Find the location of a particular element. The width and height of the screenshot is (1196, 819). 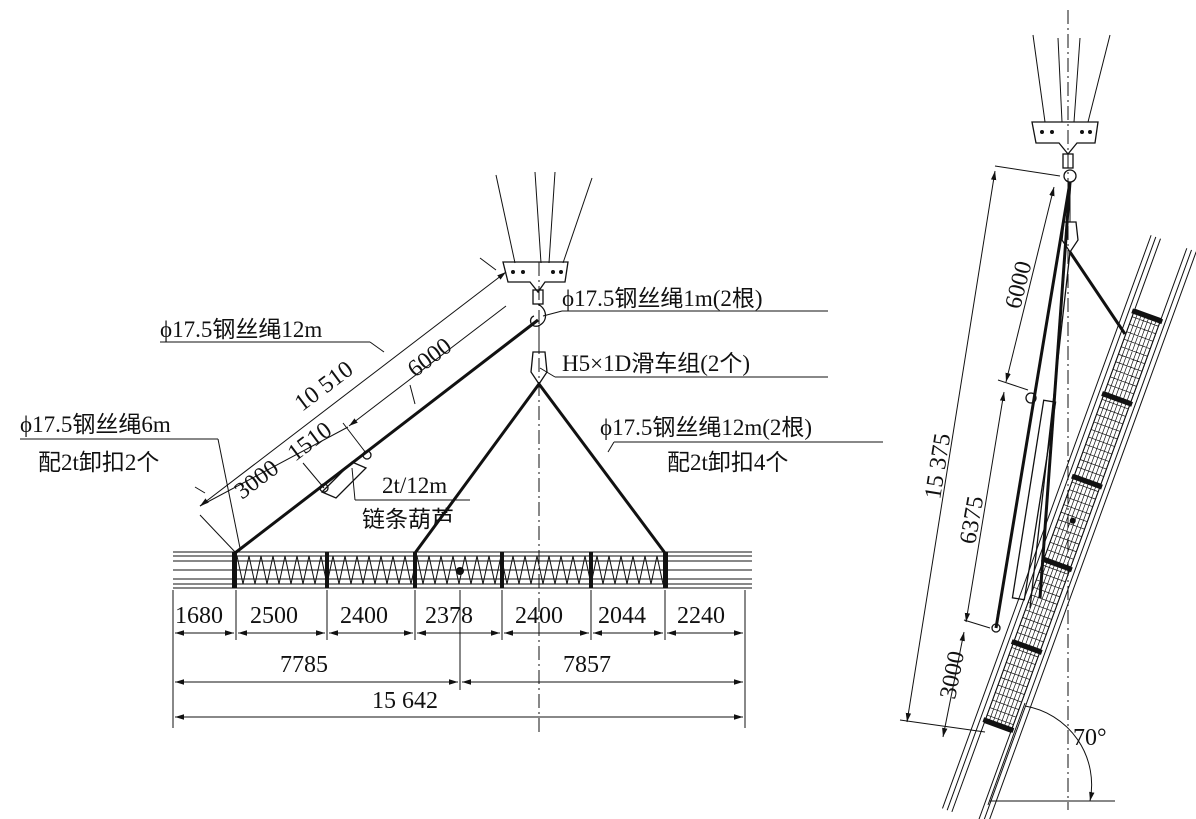

dim-1510: 1510 is located at coordinates (310, 442).